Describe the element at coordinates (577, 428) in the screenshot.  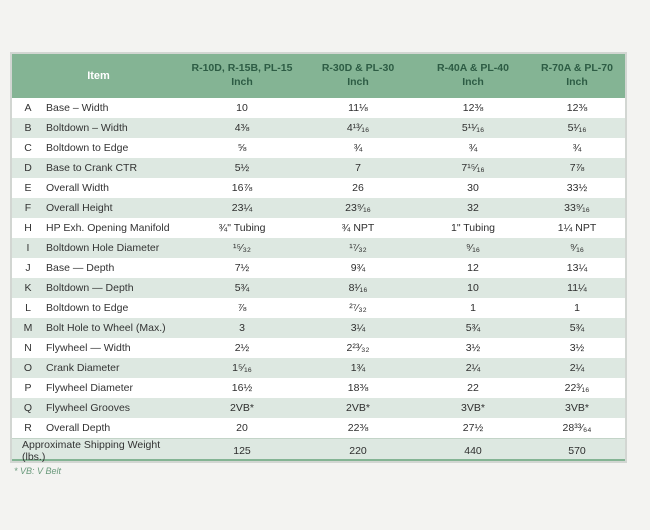
I see `row-value-col-4: 28³³⁄₆₄` at that location.